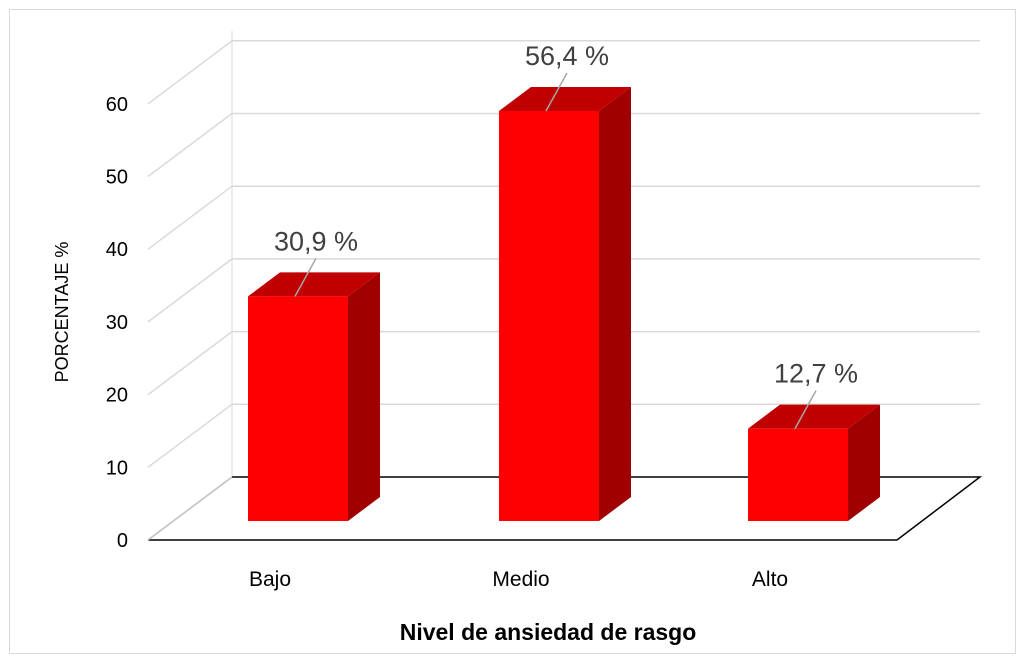 This screenshot has height=663, width=1027. I want to click on bar-alto, so click(814, 462).